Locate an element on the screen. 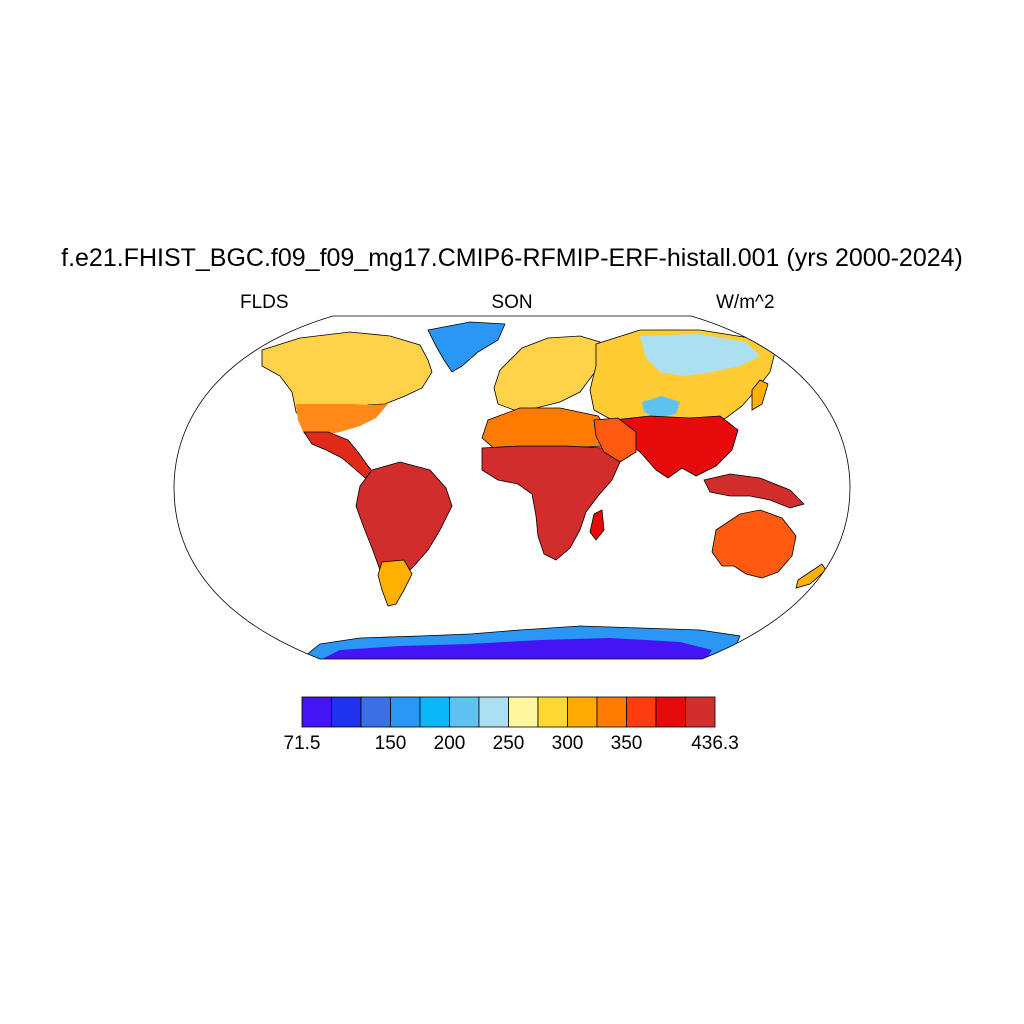 The width and height of the screenshot is (1024, 1024). africa-region is located at coordinates (551, 503).